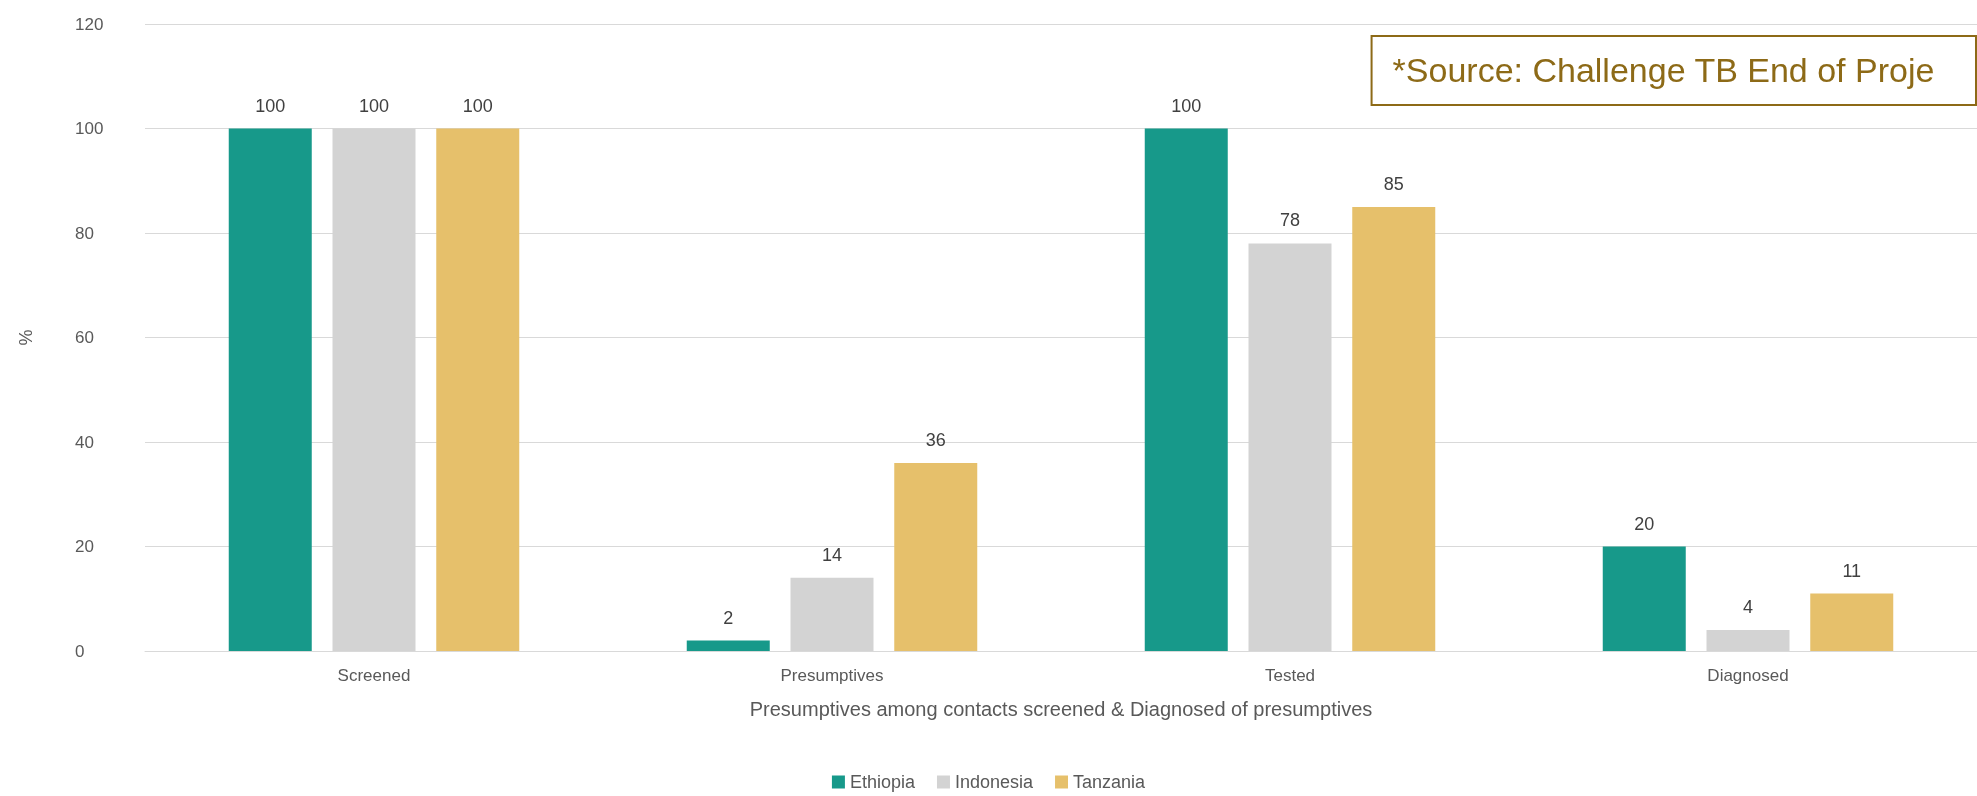  I want to click on data-label: 20, so click(1644, 523).